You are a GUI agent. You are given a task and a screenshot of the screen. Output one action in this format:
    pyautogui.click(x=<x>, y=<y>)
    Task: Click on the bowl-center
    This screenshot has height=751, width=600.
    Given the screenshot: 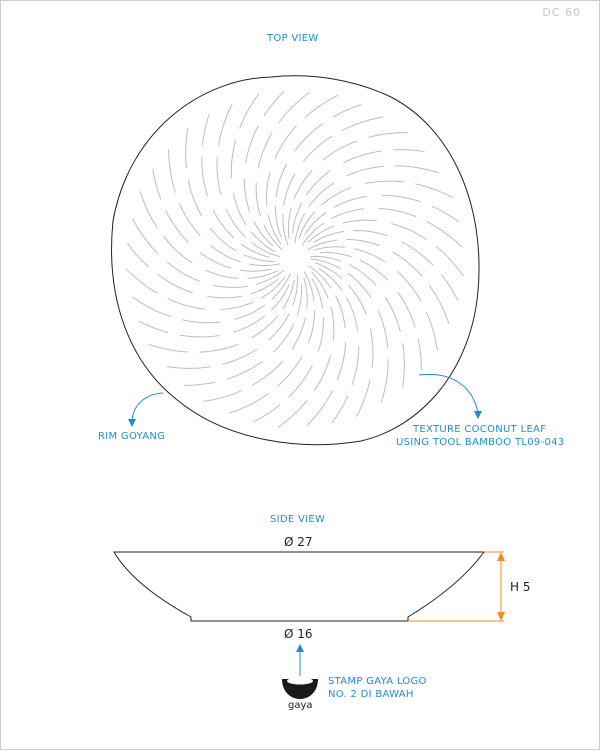 What is the action you would take?
    pyautogui.click(x=295, y=259)
    